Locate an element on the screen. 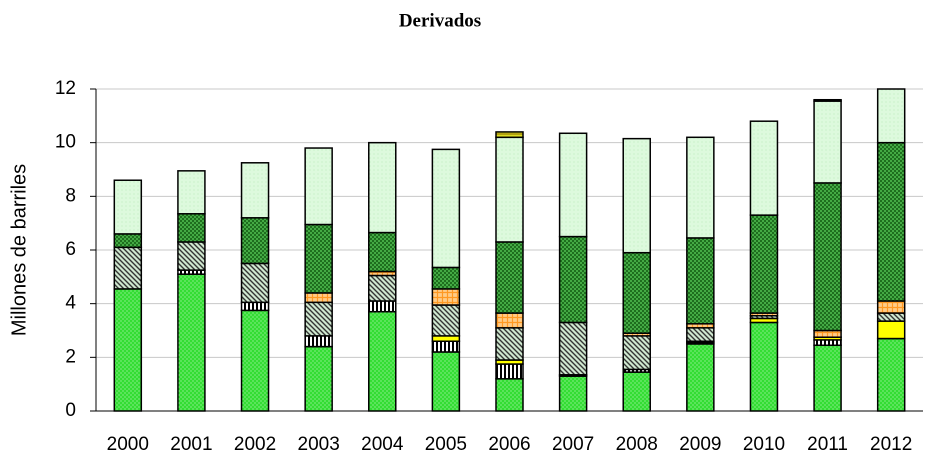 The width and height of the screenshot is (927, 464). chart-title: Derivados is located at coordinates (440, 20).